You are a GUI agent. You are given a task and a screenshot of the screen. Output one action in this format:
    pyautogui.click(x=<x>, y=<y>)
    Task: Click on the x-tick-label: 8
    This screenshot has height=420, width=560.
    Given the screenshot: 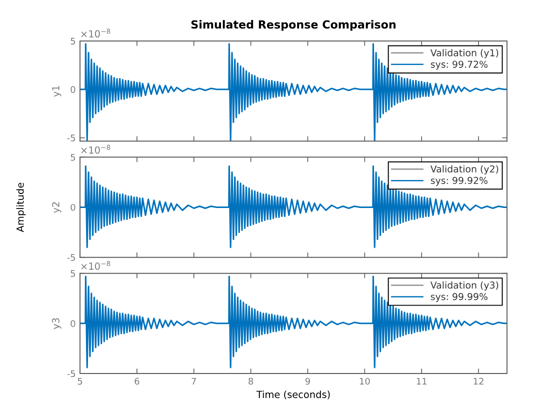 What is the action you would take?
    pyautogui.click(x=251, y=381)
    